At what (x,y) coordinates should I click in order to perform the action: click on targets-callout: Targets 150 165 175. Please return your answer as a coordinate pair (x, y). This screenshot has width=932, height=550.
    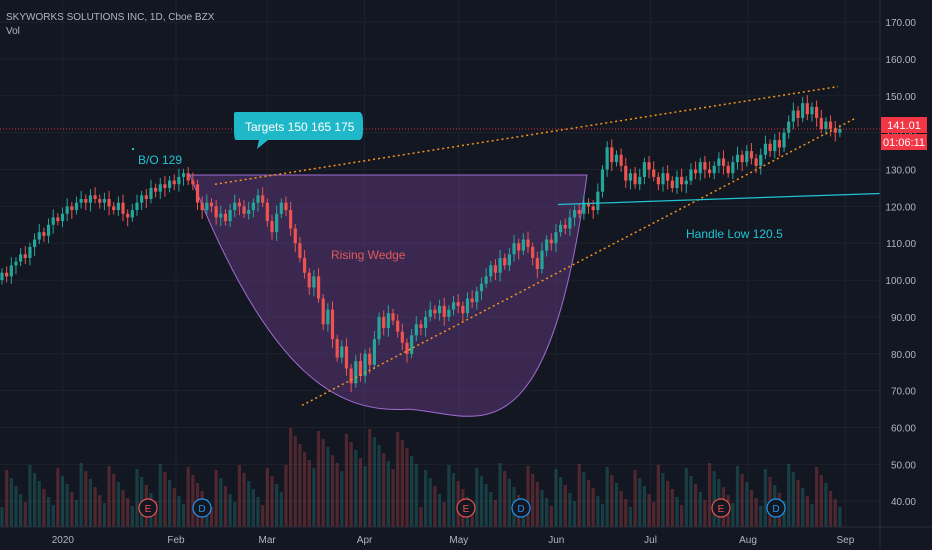
    Looking at the image, I should click on (298, 130).